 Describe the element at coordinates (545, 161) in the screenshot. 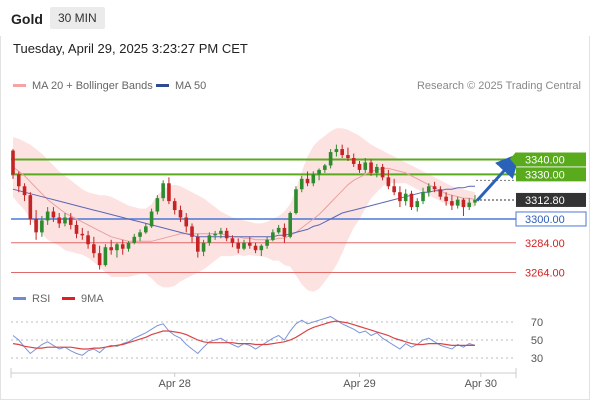

I see `price-tag-label: 3340.00` at that location.